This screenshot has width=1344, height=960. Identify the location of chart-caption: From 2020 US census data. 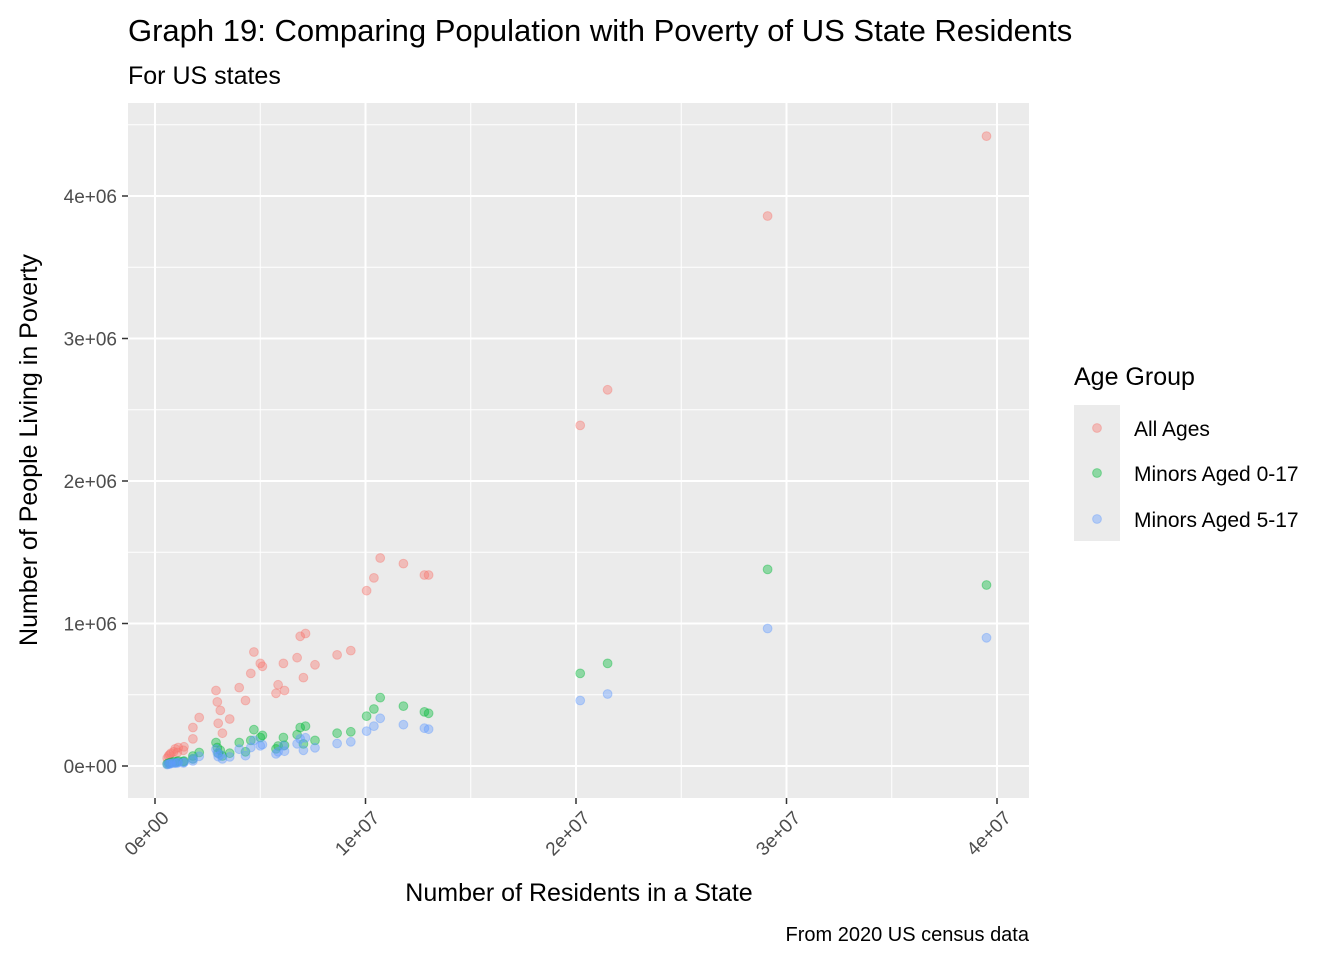
(908, 935).